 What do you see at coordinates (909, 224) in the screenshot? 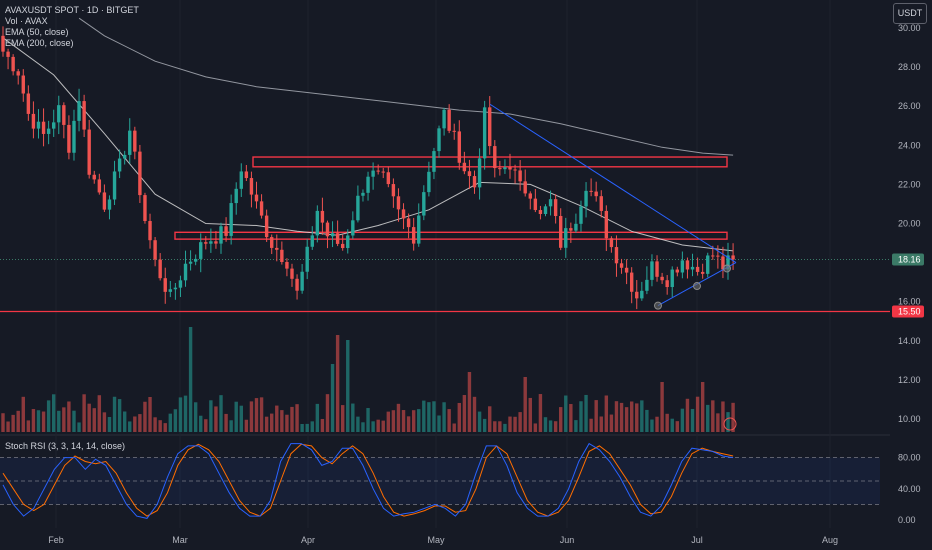
I see `price-tick-label: 20.00` at bounding box center [909, 224].